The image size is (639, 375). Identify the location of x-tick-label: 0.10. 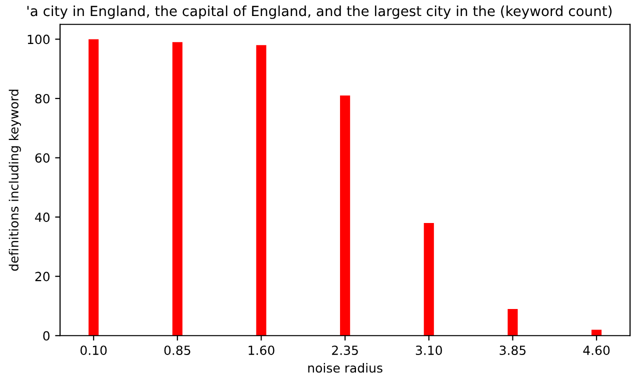
(93, 351).